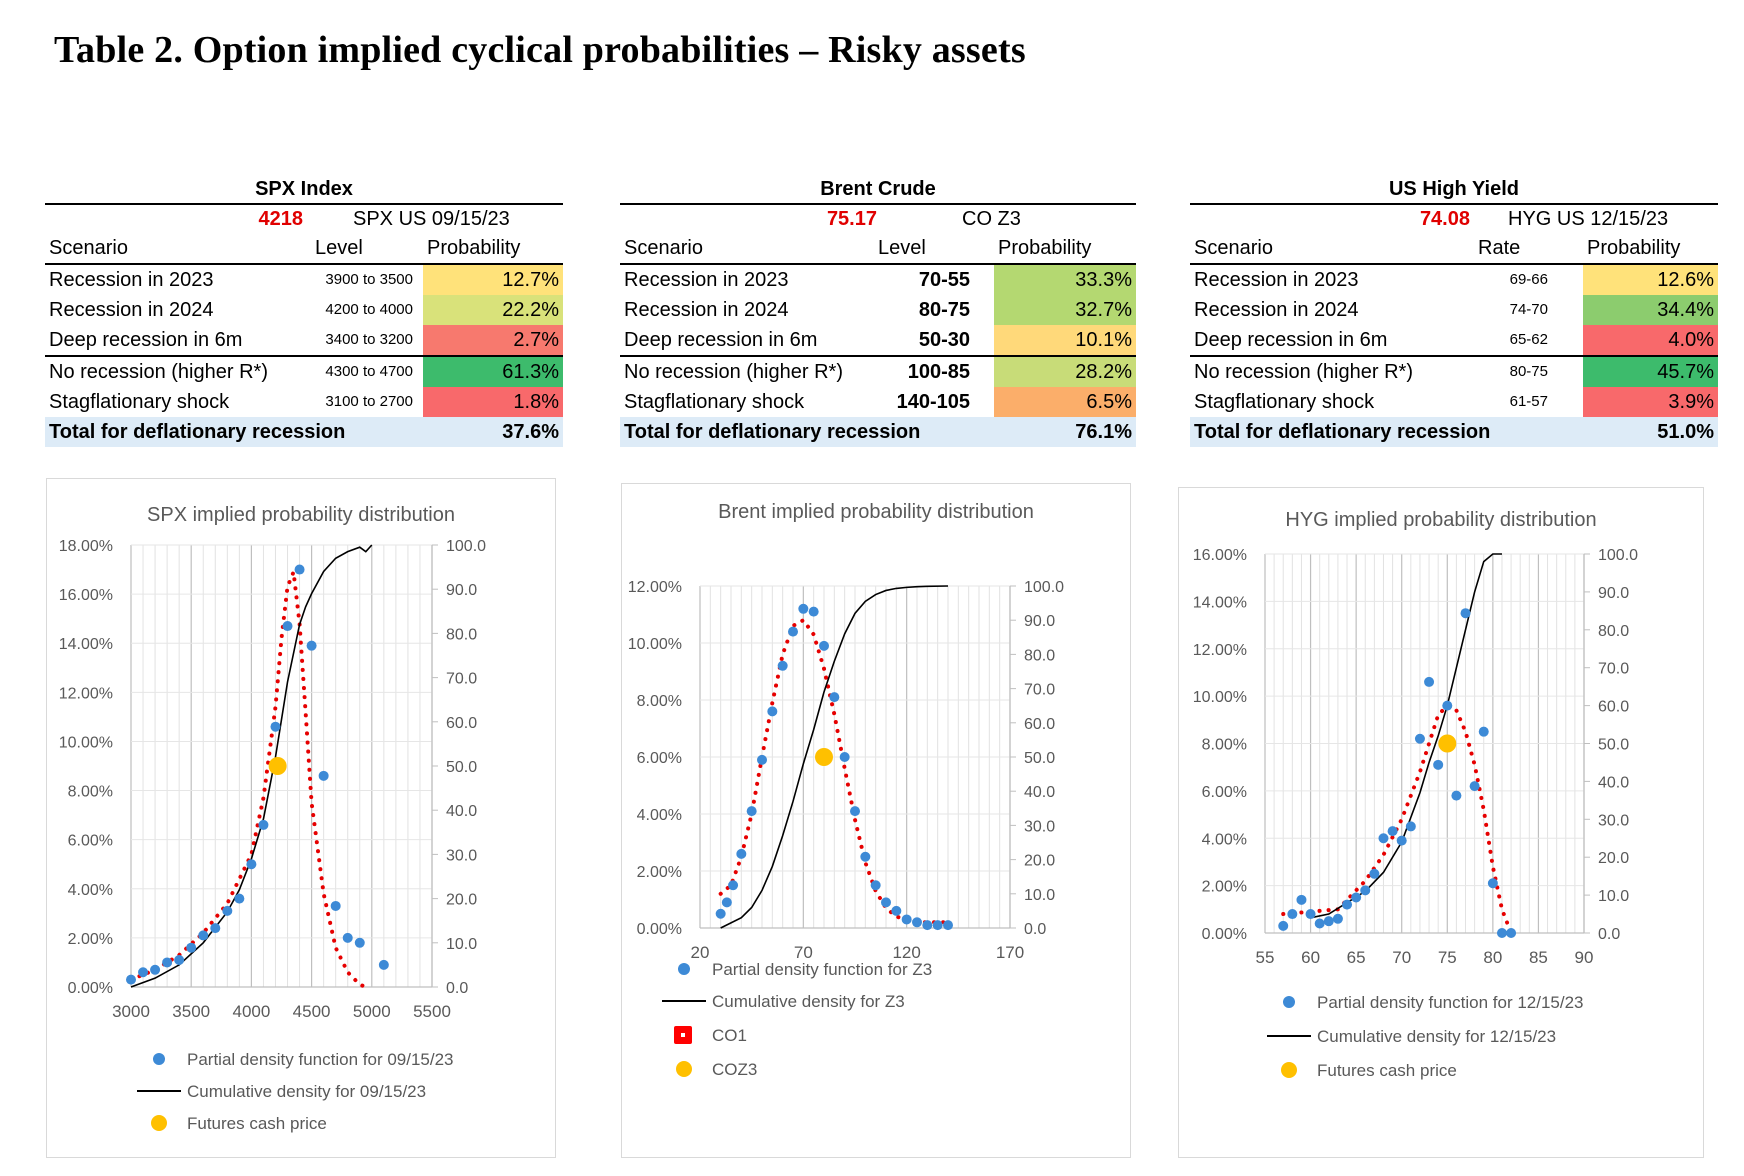 The image size is (1744, 1176). Describe the element at coordinates (878, 219) in the screenshot. I see `price-row: 75.17 CO Z3` at that location.